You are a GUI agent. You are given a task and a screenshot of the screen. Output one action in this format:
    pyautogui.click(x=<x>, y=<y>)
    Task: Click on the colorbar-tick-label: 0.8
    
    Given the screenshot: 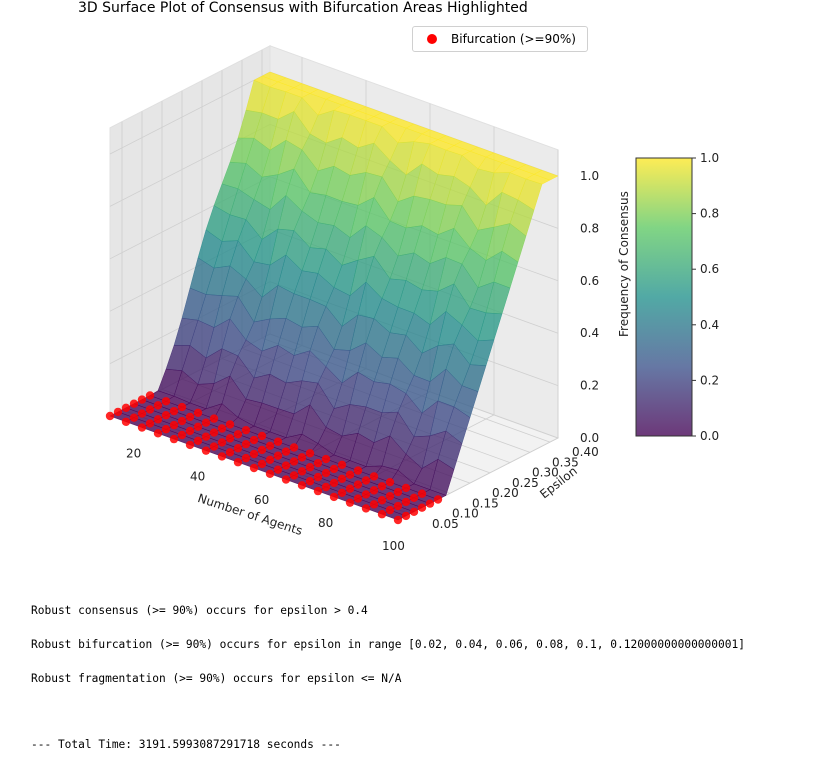 What is the action you would take?
    pyautogui.click(x=709, y=214)
    